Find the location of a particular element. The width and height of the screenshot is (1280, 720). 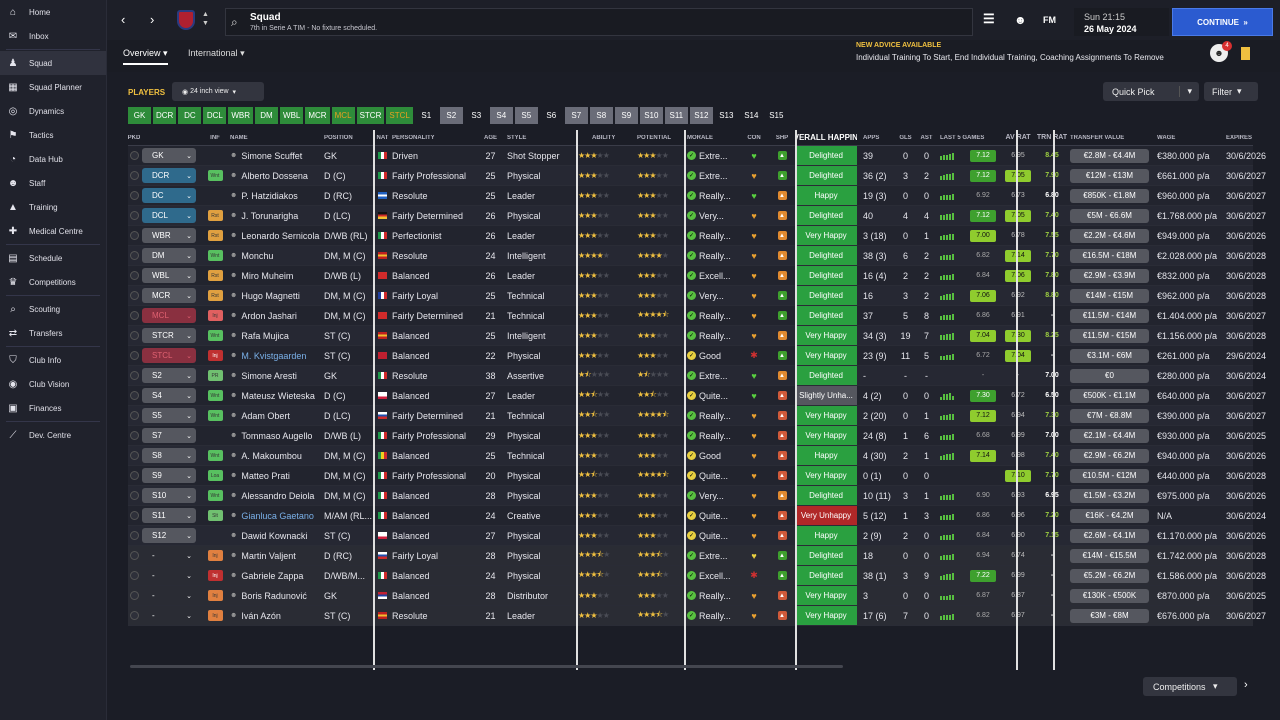

fm-logo: FM is located at coordinates (1049, 20).